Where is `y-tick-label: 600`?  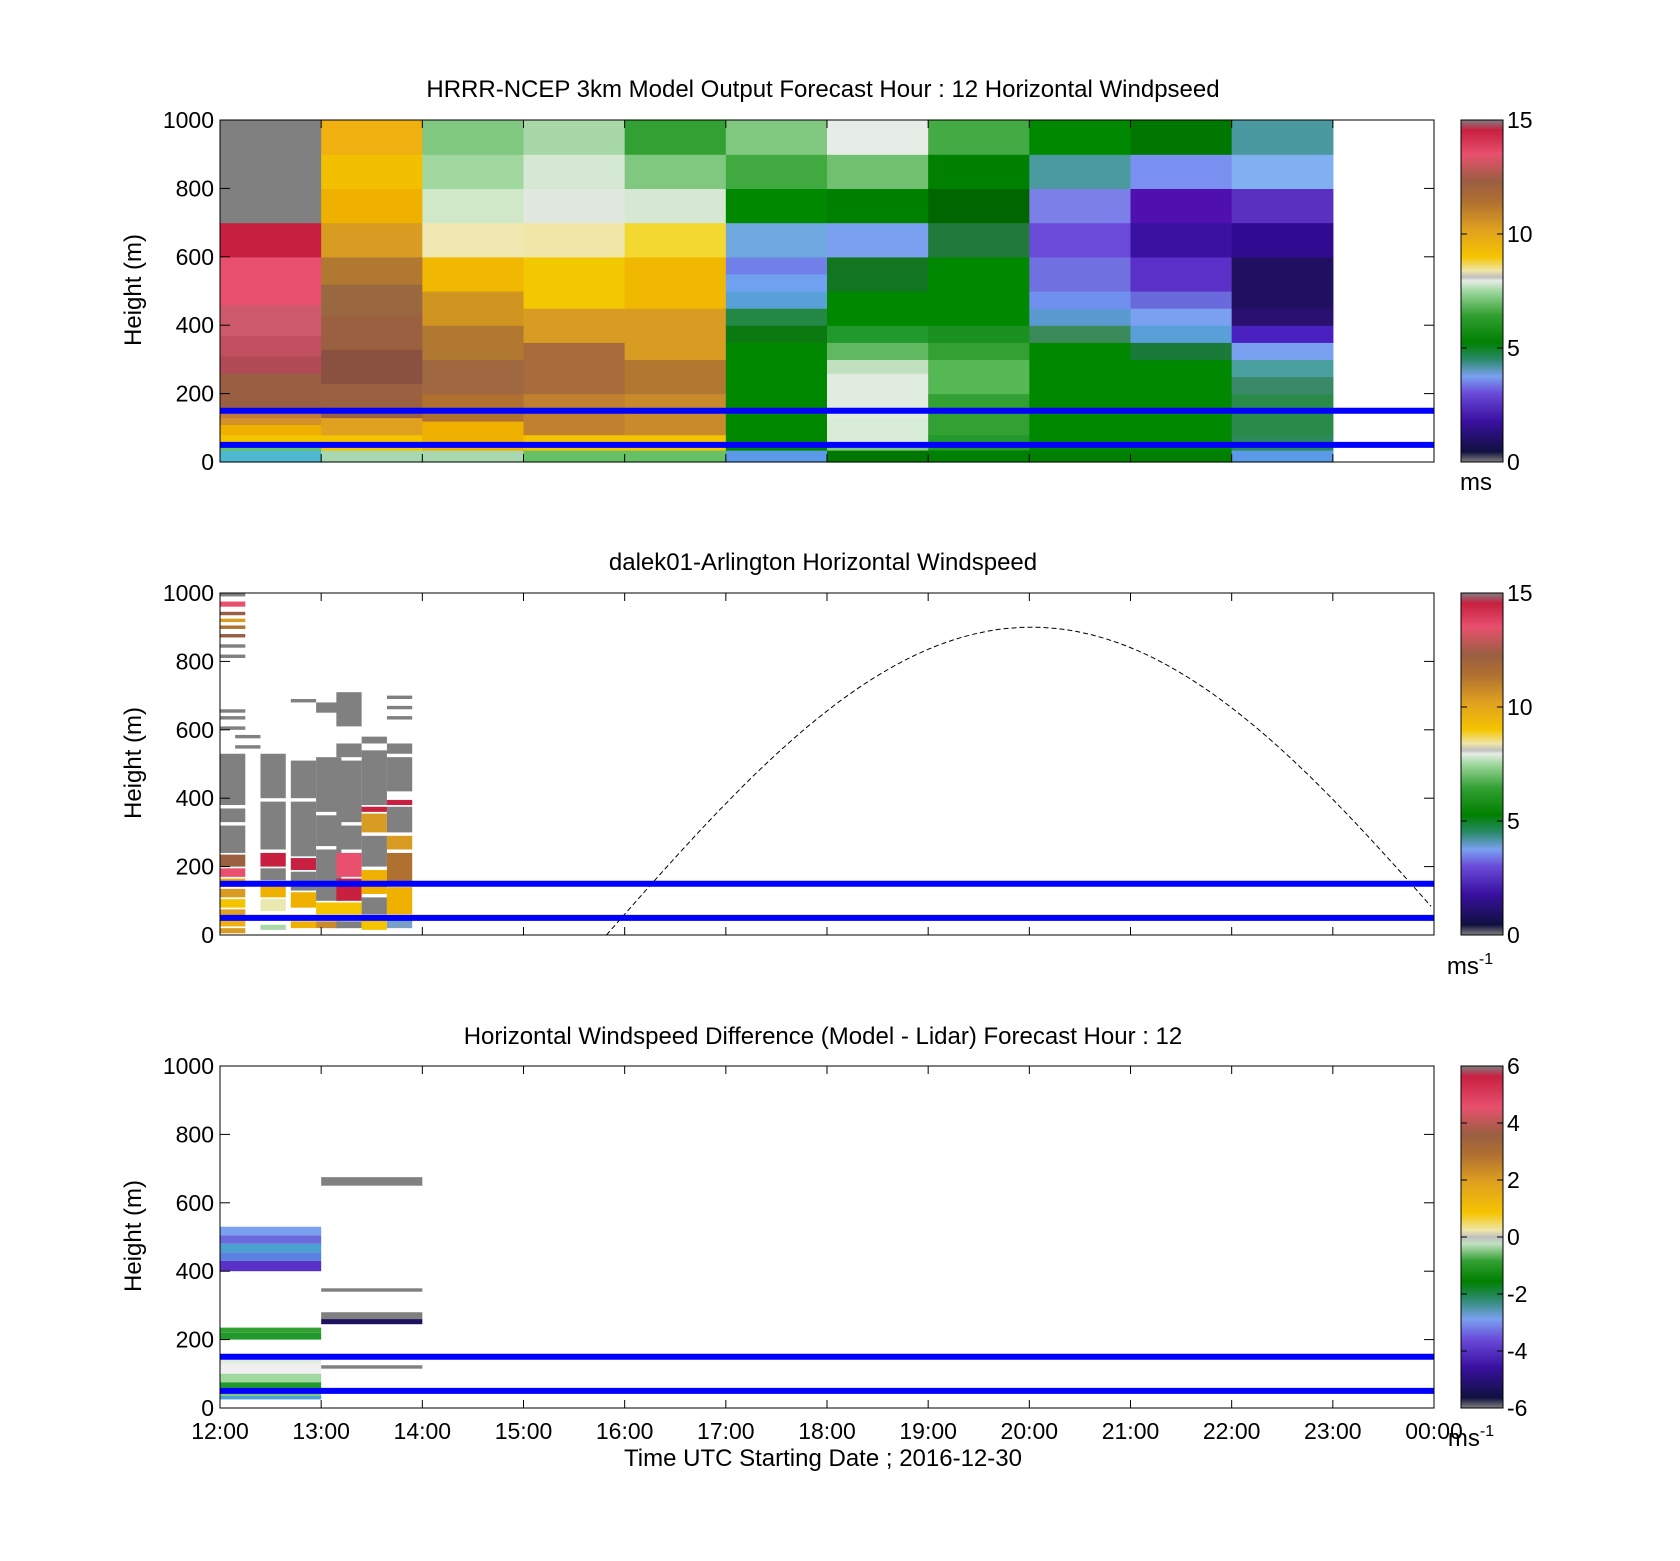 y-tick-label: 600 is located at coordinates (195, 730).